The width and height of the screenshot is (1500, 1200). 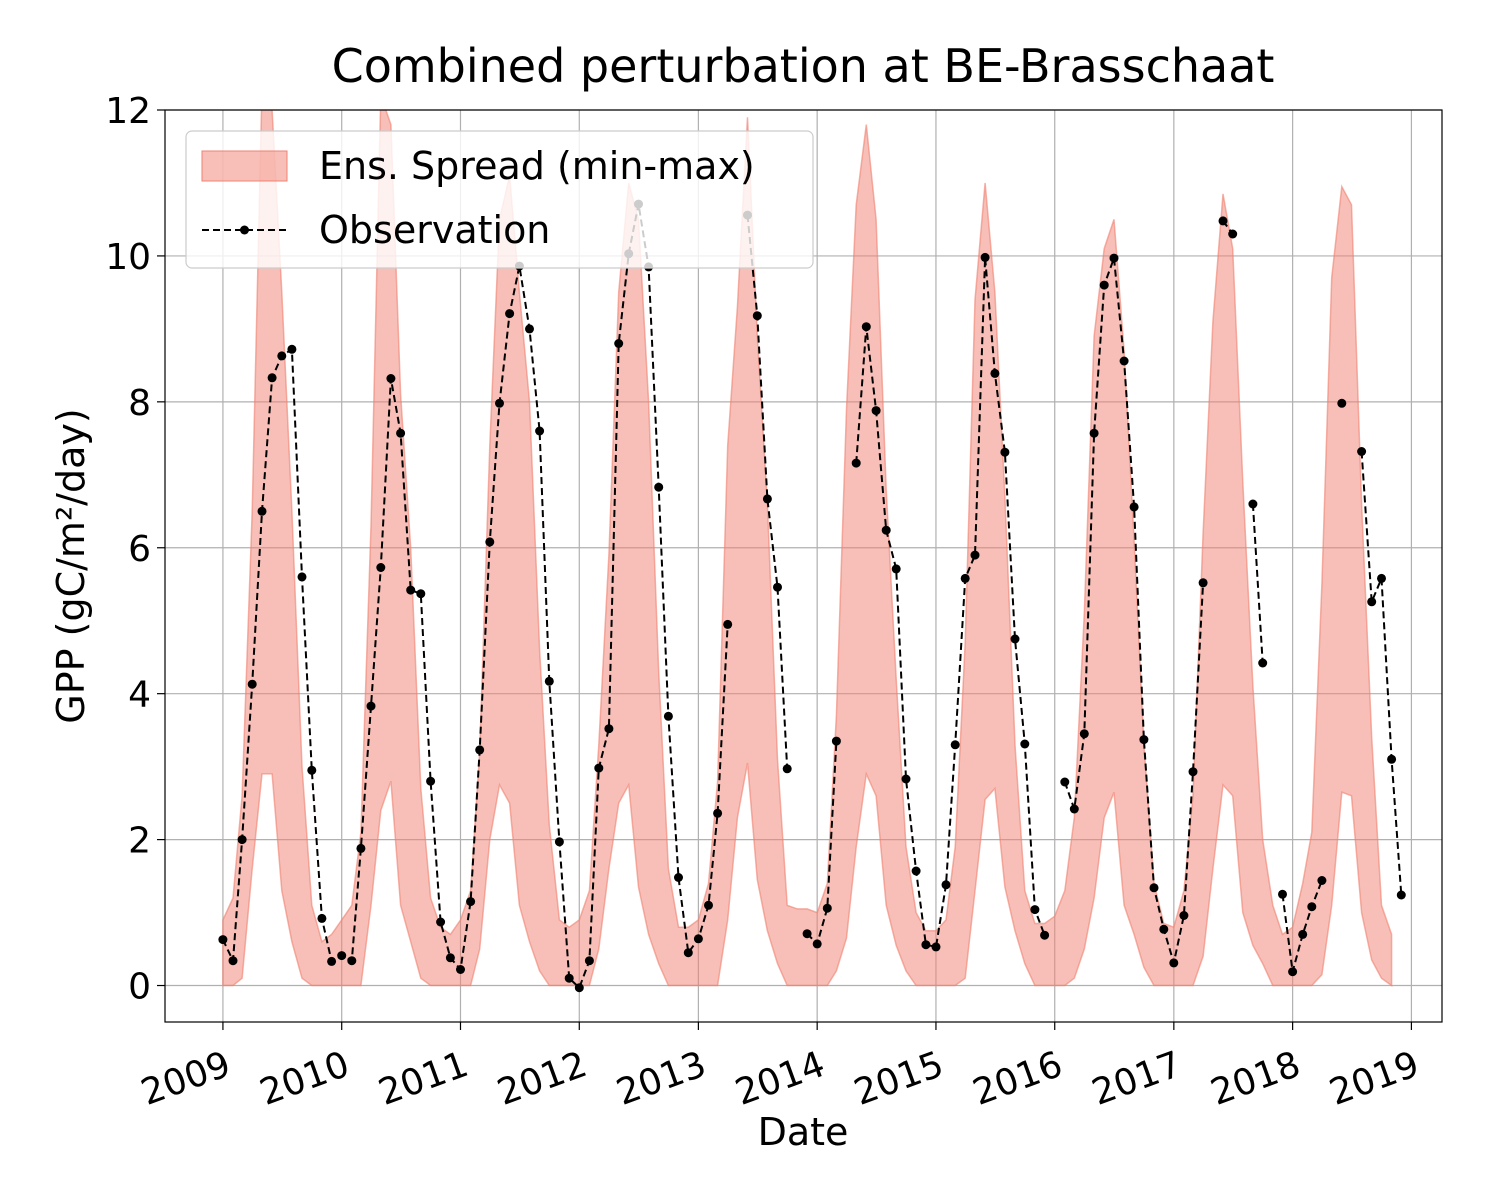 What do you see at coordinates (139, 987) in the screenshot?
I see `y-tick-label: 0` at bounding box center [139, 987].